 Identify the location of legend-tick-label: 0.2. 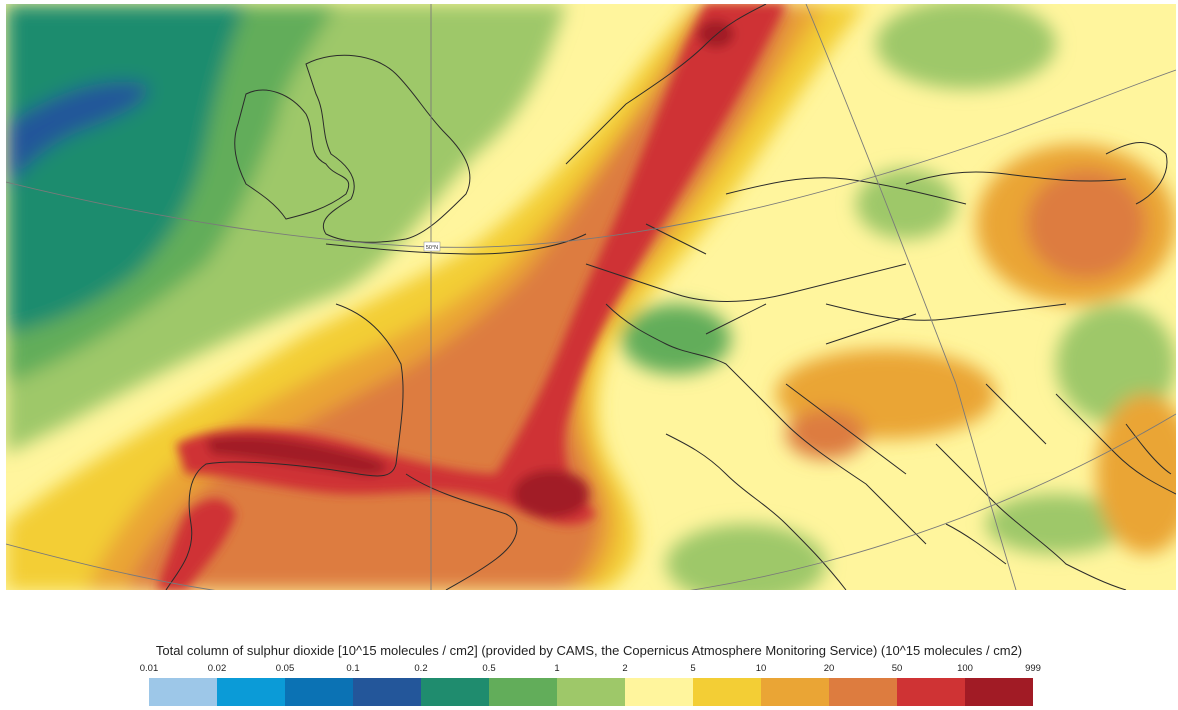
(421, 668).